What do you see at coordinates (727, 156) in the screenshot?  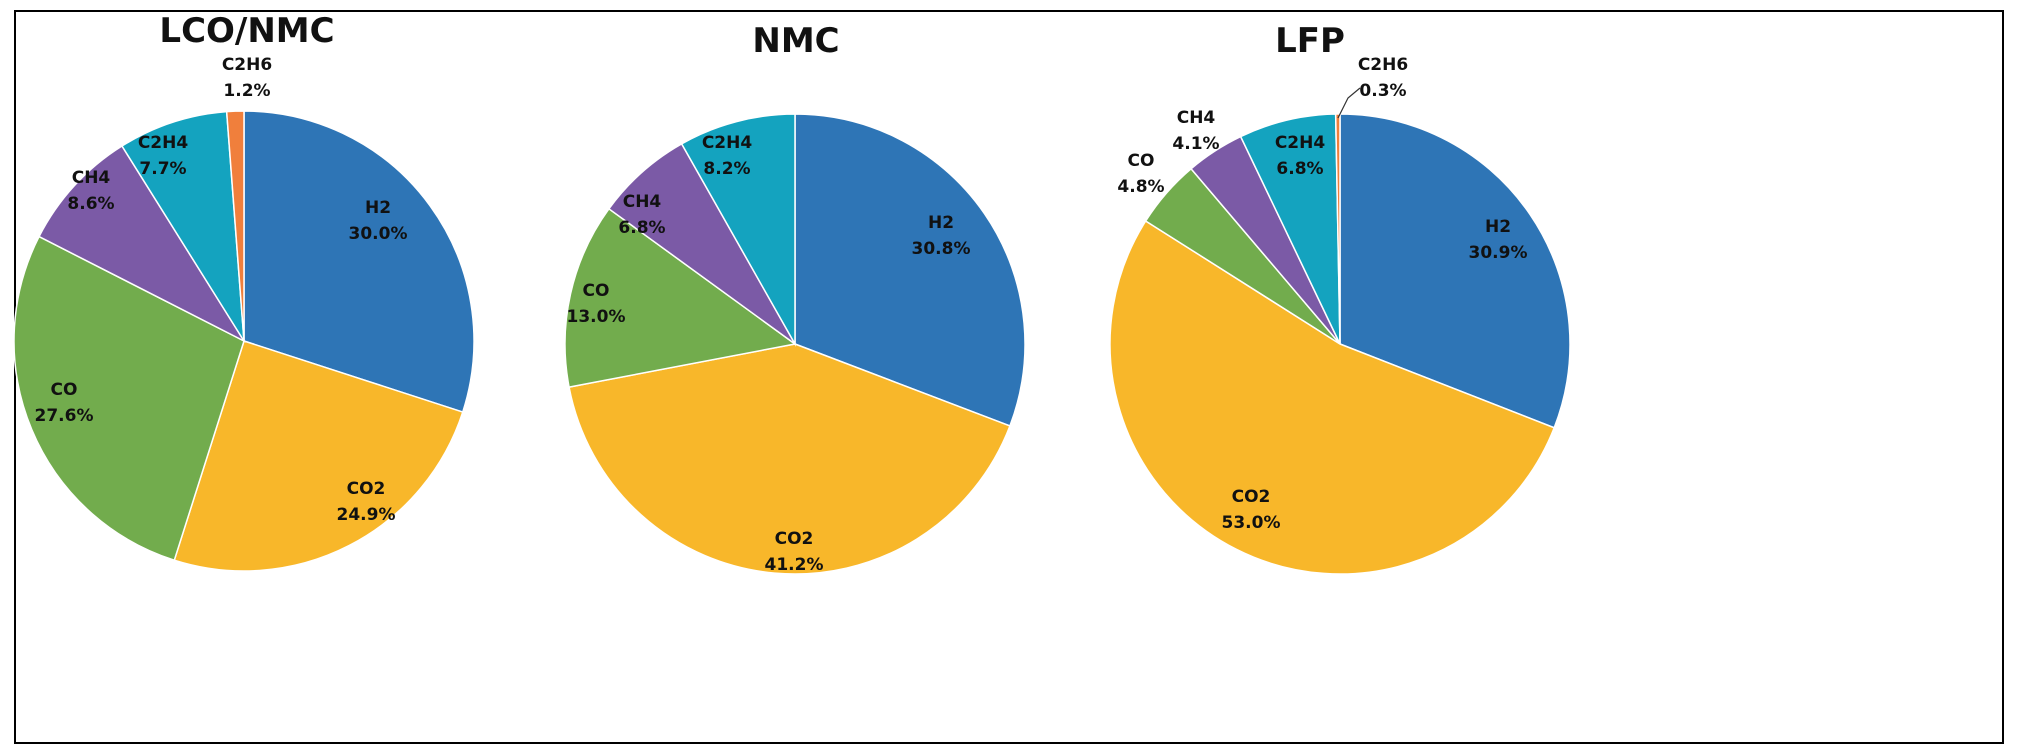 I see `slice-label-c2h4: C2H4 8.2%` at bounding box center [727, 156].